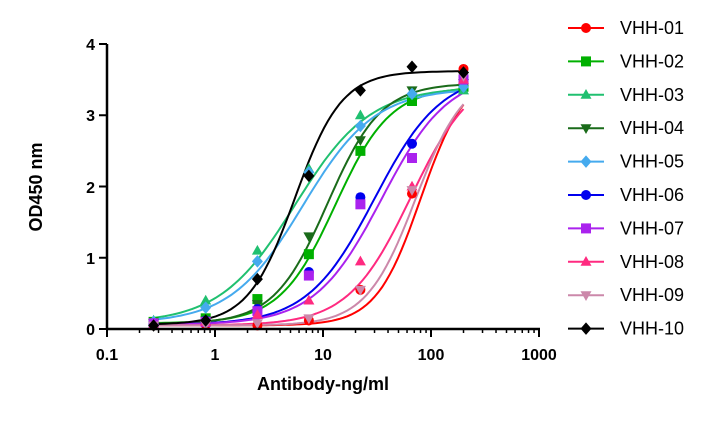  I want to click on legend-item: VHH-08, so click(626, 262).